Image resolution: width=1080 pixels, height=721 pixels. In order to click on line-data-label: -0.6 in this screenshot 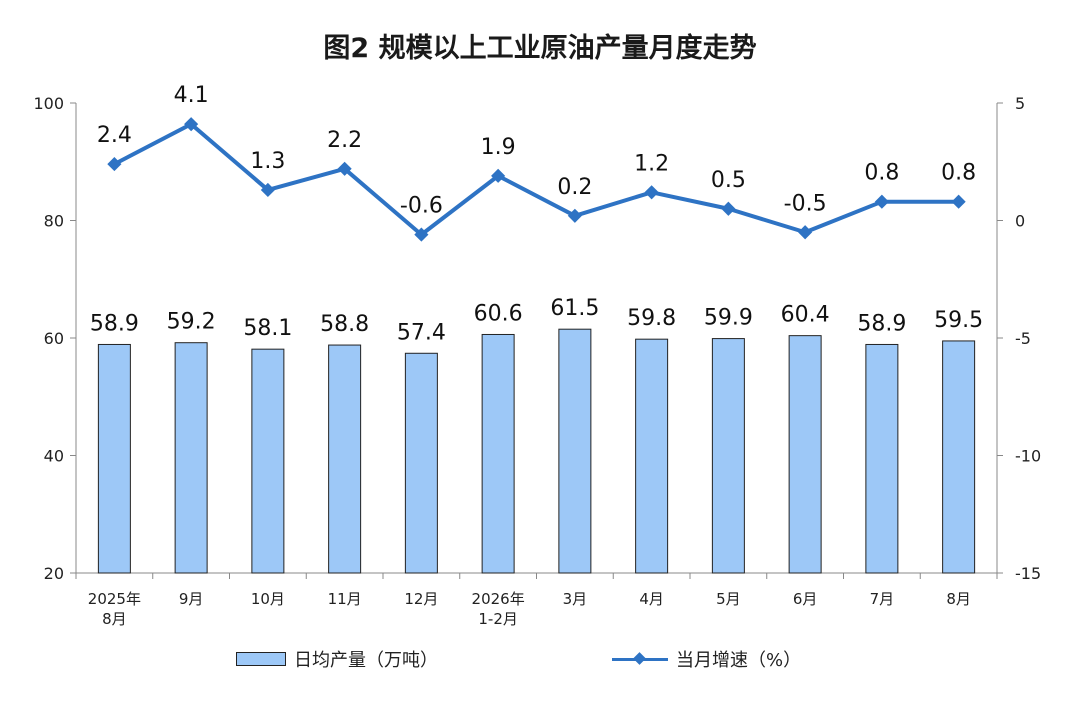, I will do `click(421, 206)`.